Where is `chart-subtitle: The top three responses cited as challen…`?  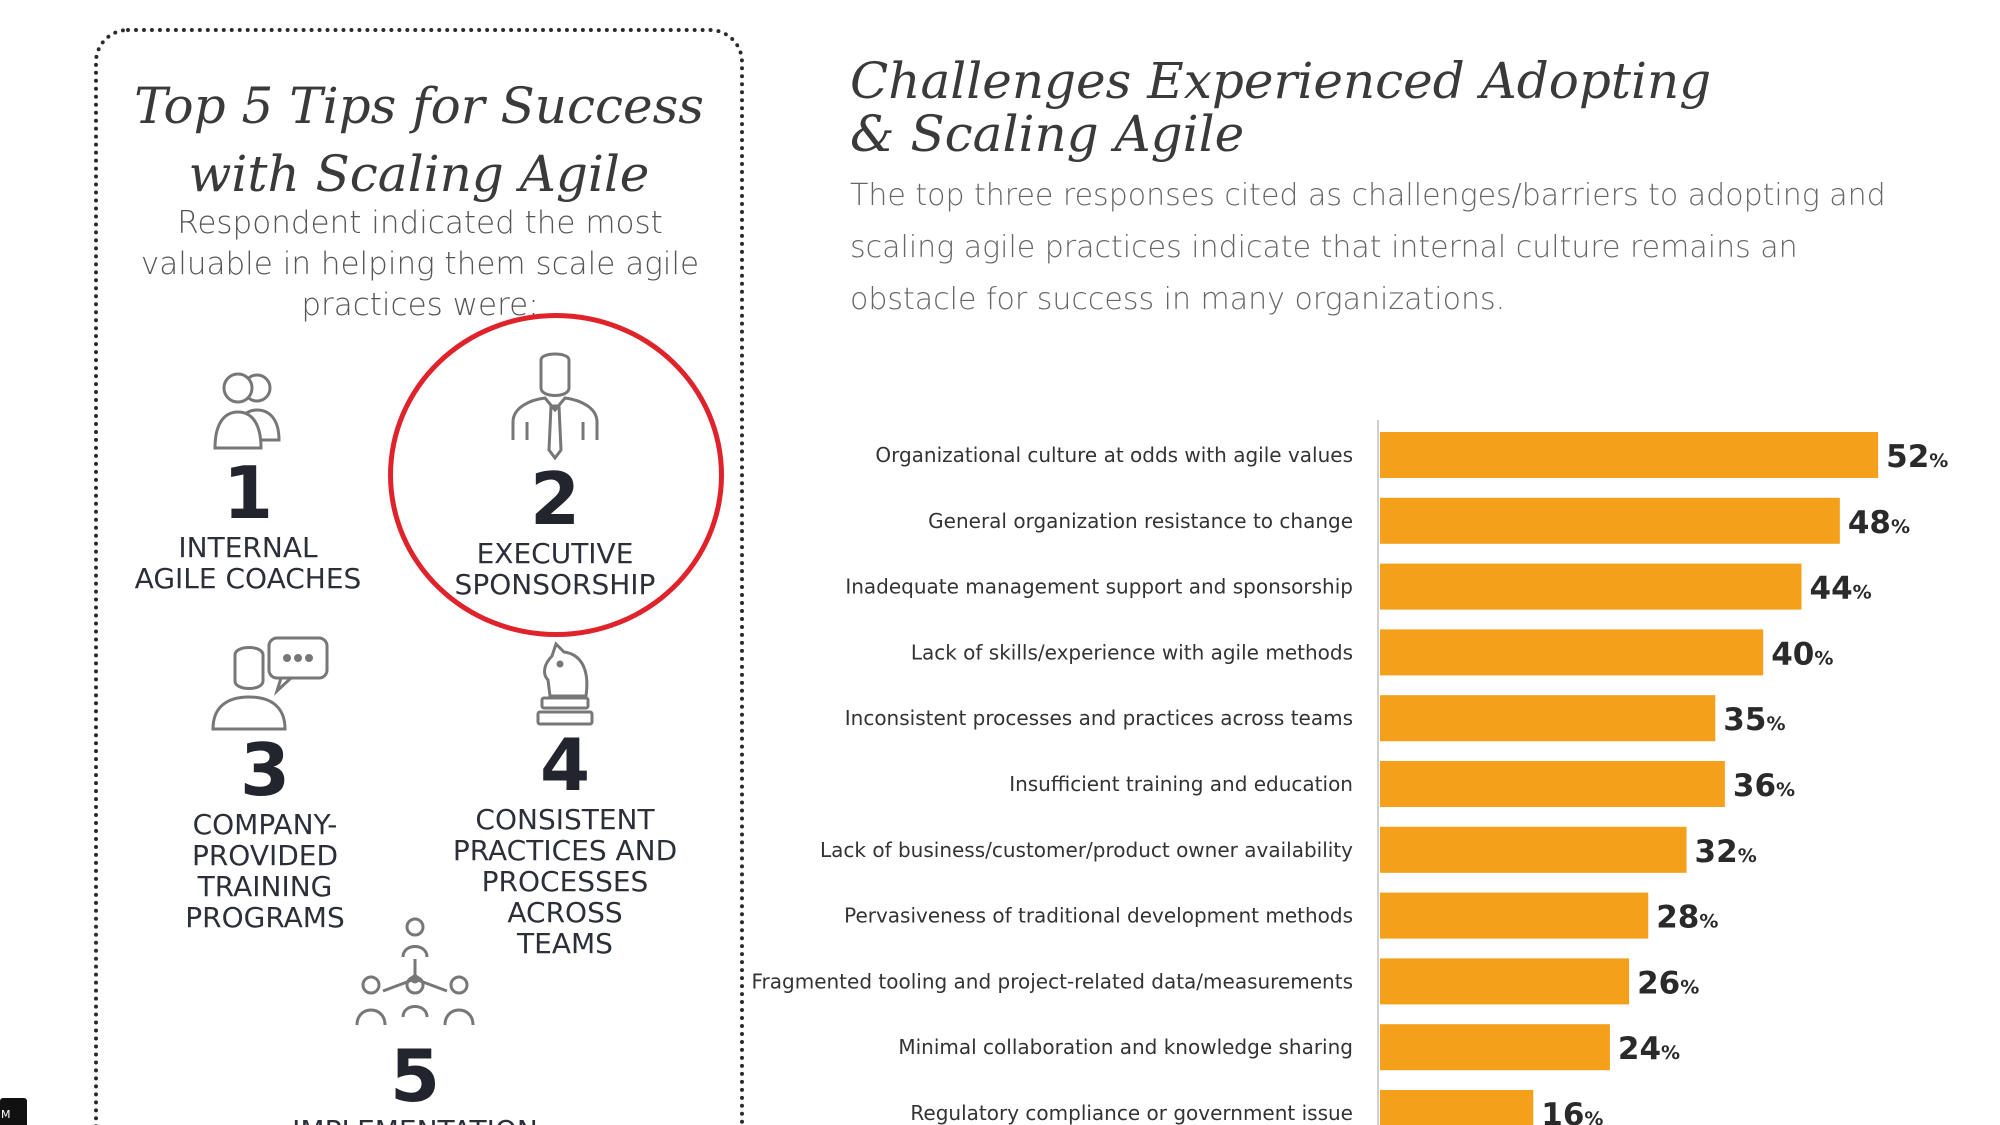
chart-subtitle: The top three responses cited as challen… is located at coordinates (1368, 247).